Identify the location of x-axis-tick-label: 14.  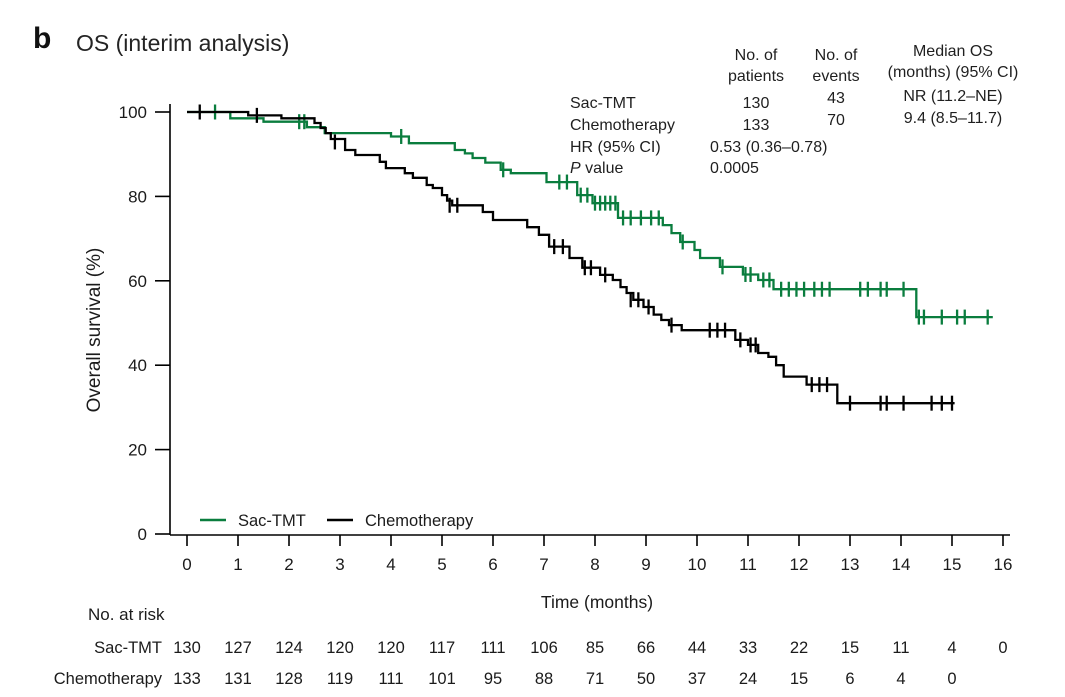
(901, 564).